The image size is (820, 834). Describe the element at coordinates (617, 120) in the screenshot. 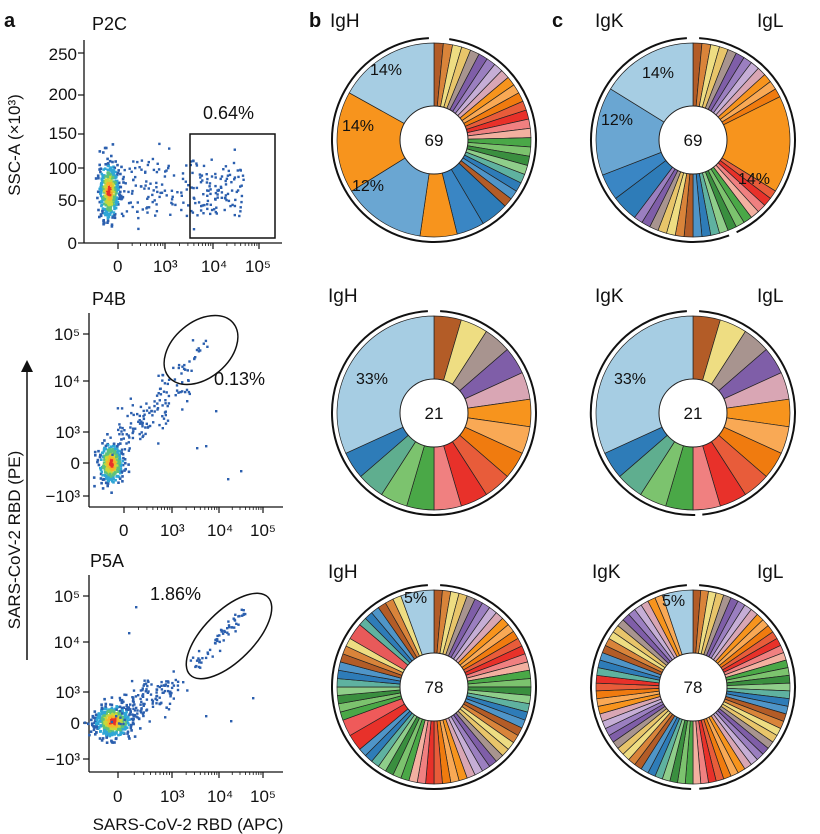

I see `pie-percent: 12%` at that location.